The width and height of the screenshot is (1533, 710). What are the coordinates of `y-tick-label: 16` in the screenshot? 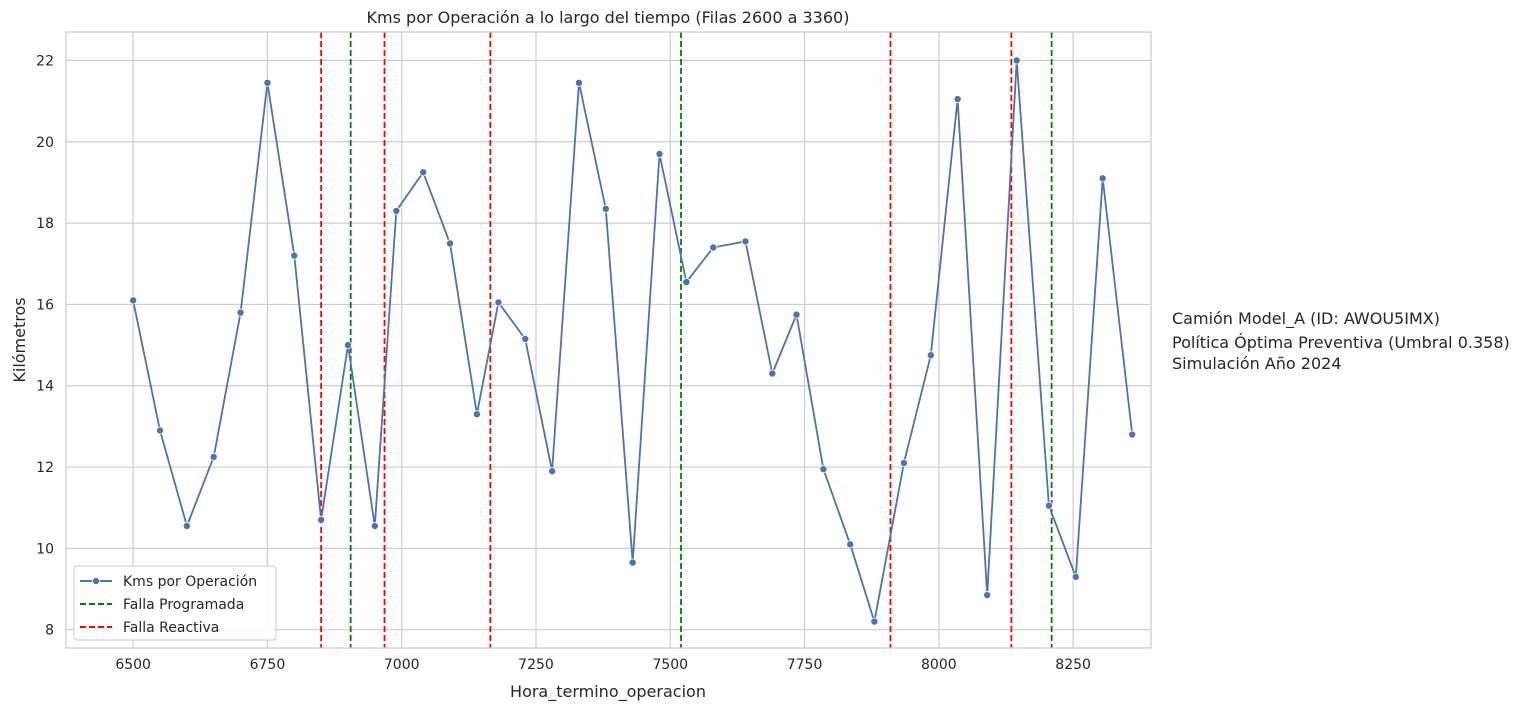 It's located at (45, 305).